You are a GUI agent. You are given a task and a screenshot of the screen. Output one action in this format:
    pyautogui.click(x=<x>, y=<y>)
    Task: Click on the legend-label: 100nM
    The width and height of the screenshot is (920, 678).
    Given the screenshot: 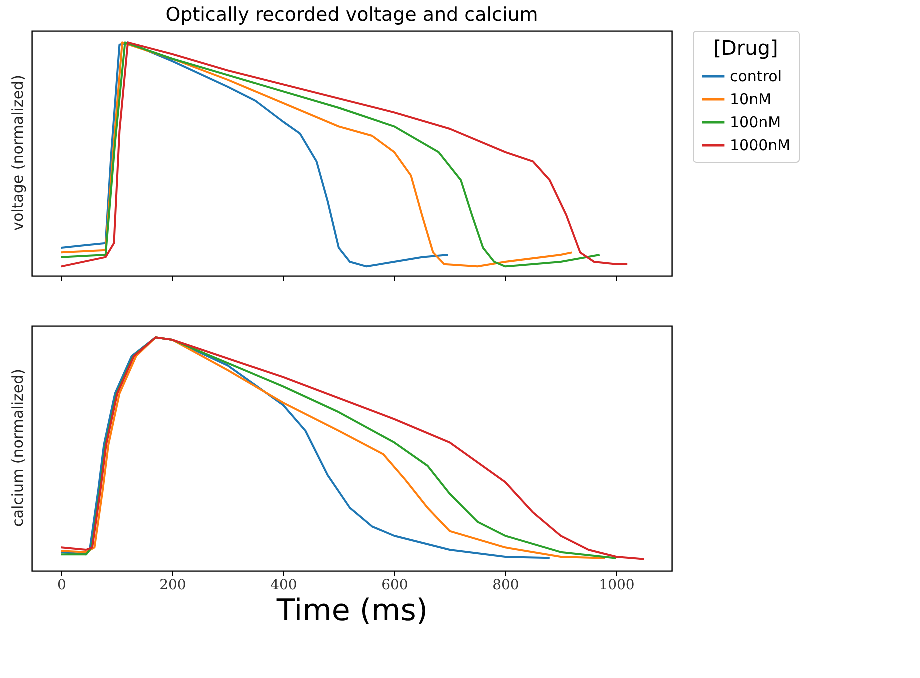 What is the action you would take?
    pyautogui.click(x=756, y=123)
    